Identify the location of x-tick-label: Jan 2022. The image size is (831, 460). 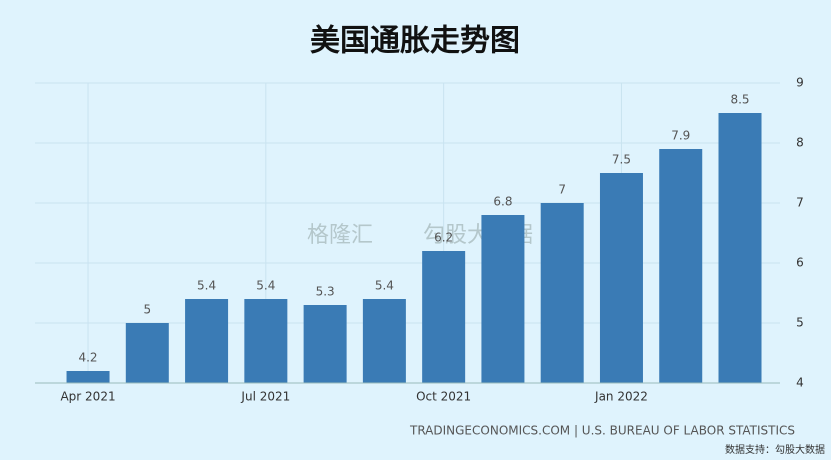
(621, 397).